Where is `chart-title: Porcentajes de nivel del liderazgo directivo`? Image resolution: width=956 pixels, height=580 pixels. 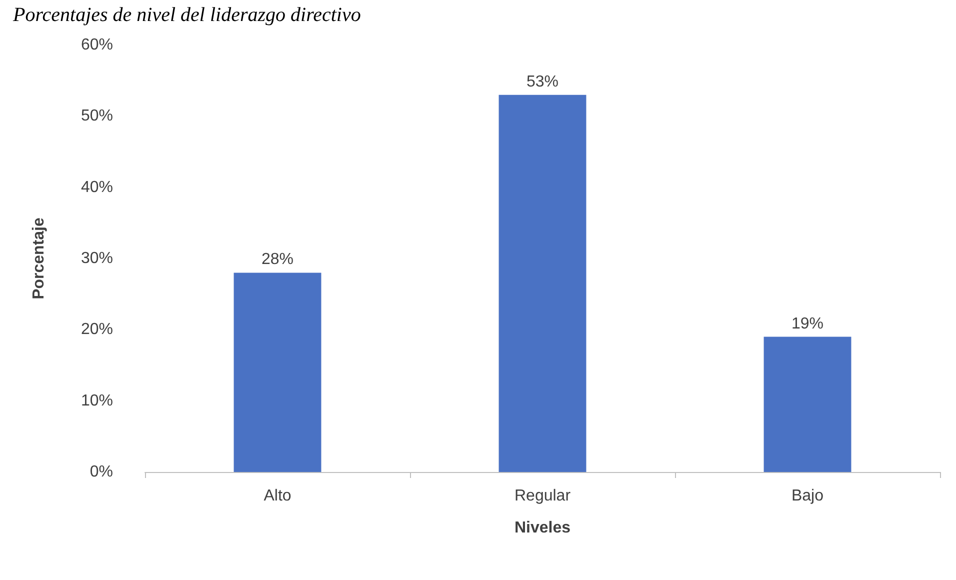
chart-title: Porcentajes de nivel del liderazgo directivo is located at coordinates (186, 15).